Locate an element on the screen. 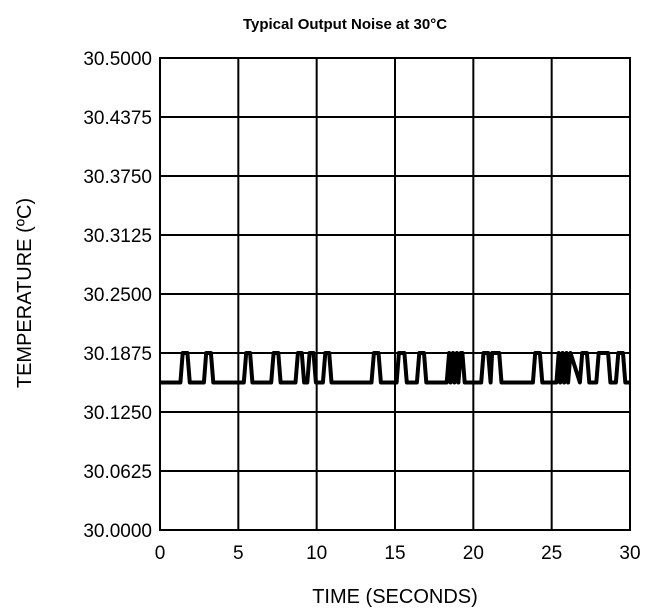 This screenshot has height=609, width=648. x-tick-label: 5 is located at coordinates (238, 553).